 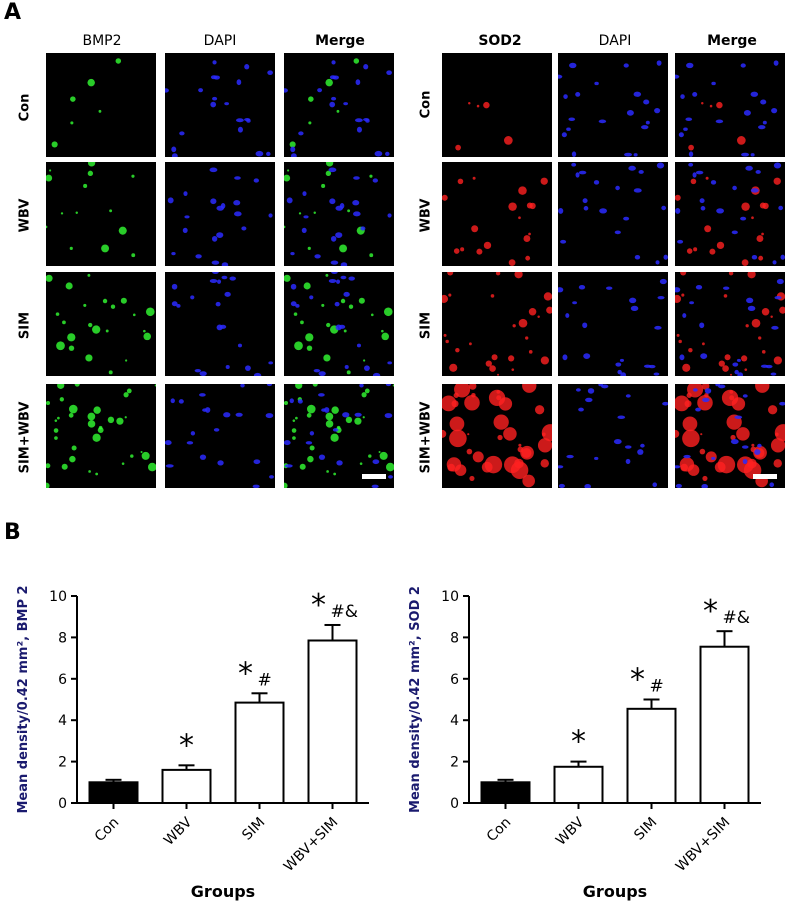 What do you see at coordinates (415, 699) in the screenshot?
I see `y-axis-label: Mean density/0.42 mm², SOD 2` at bounding box center [415, 699].